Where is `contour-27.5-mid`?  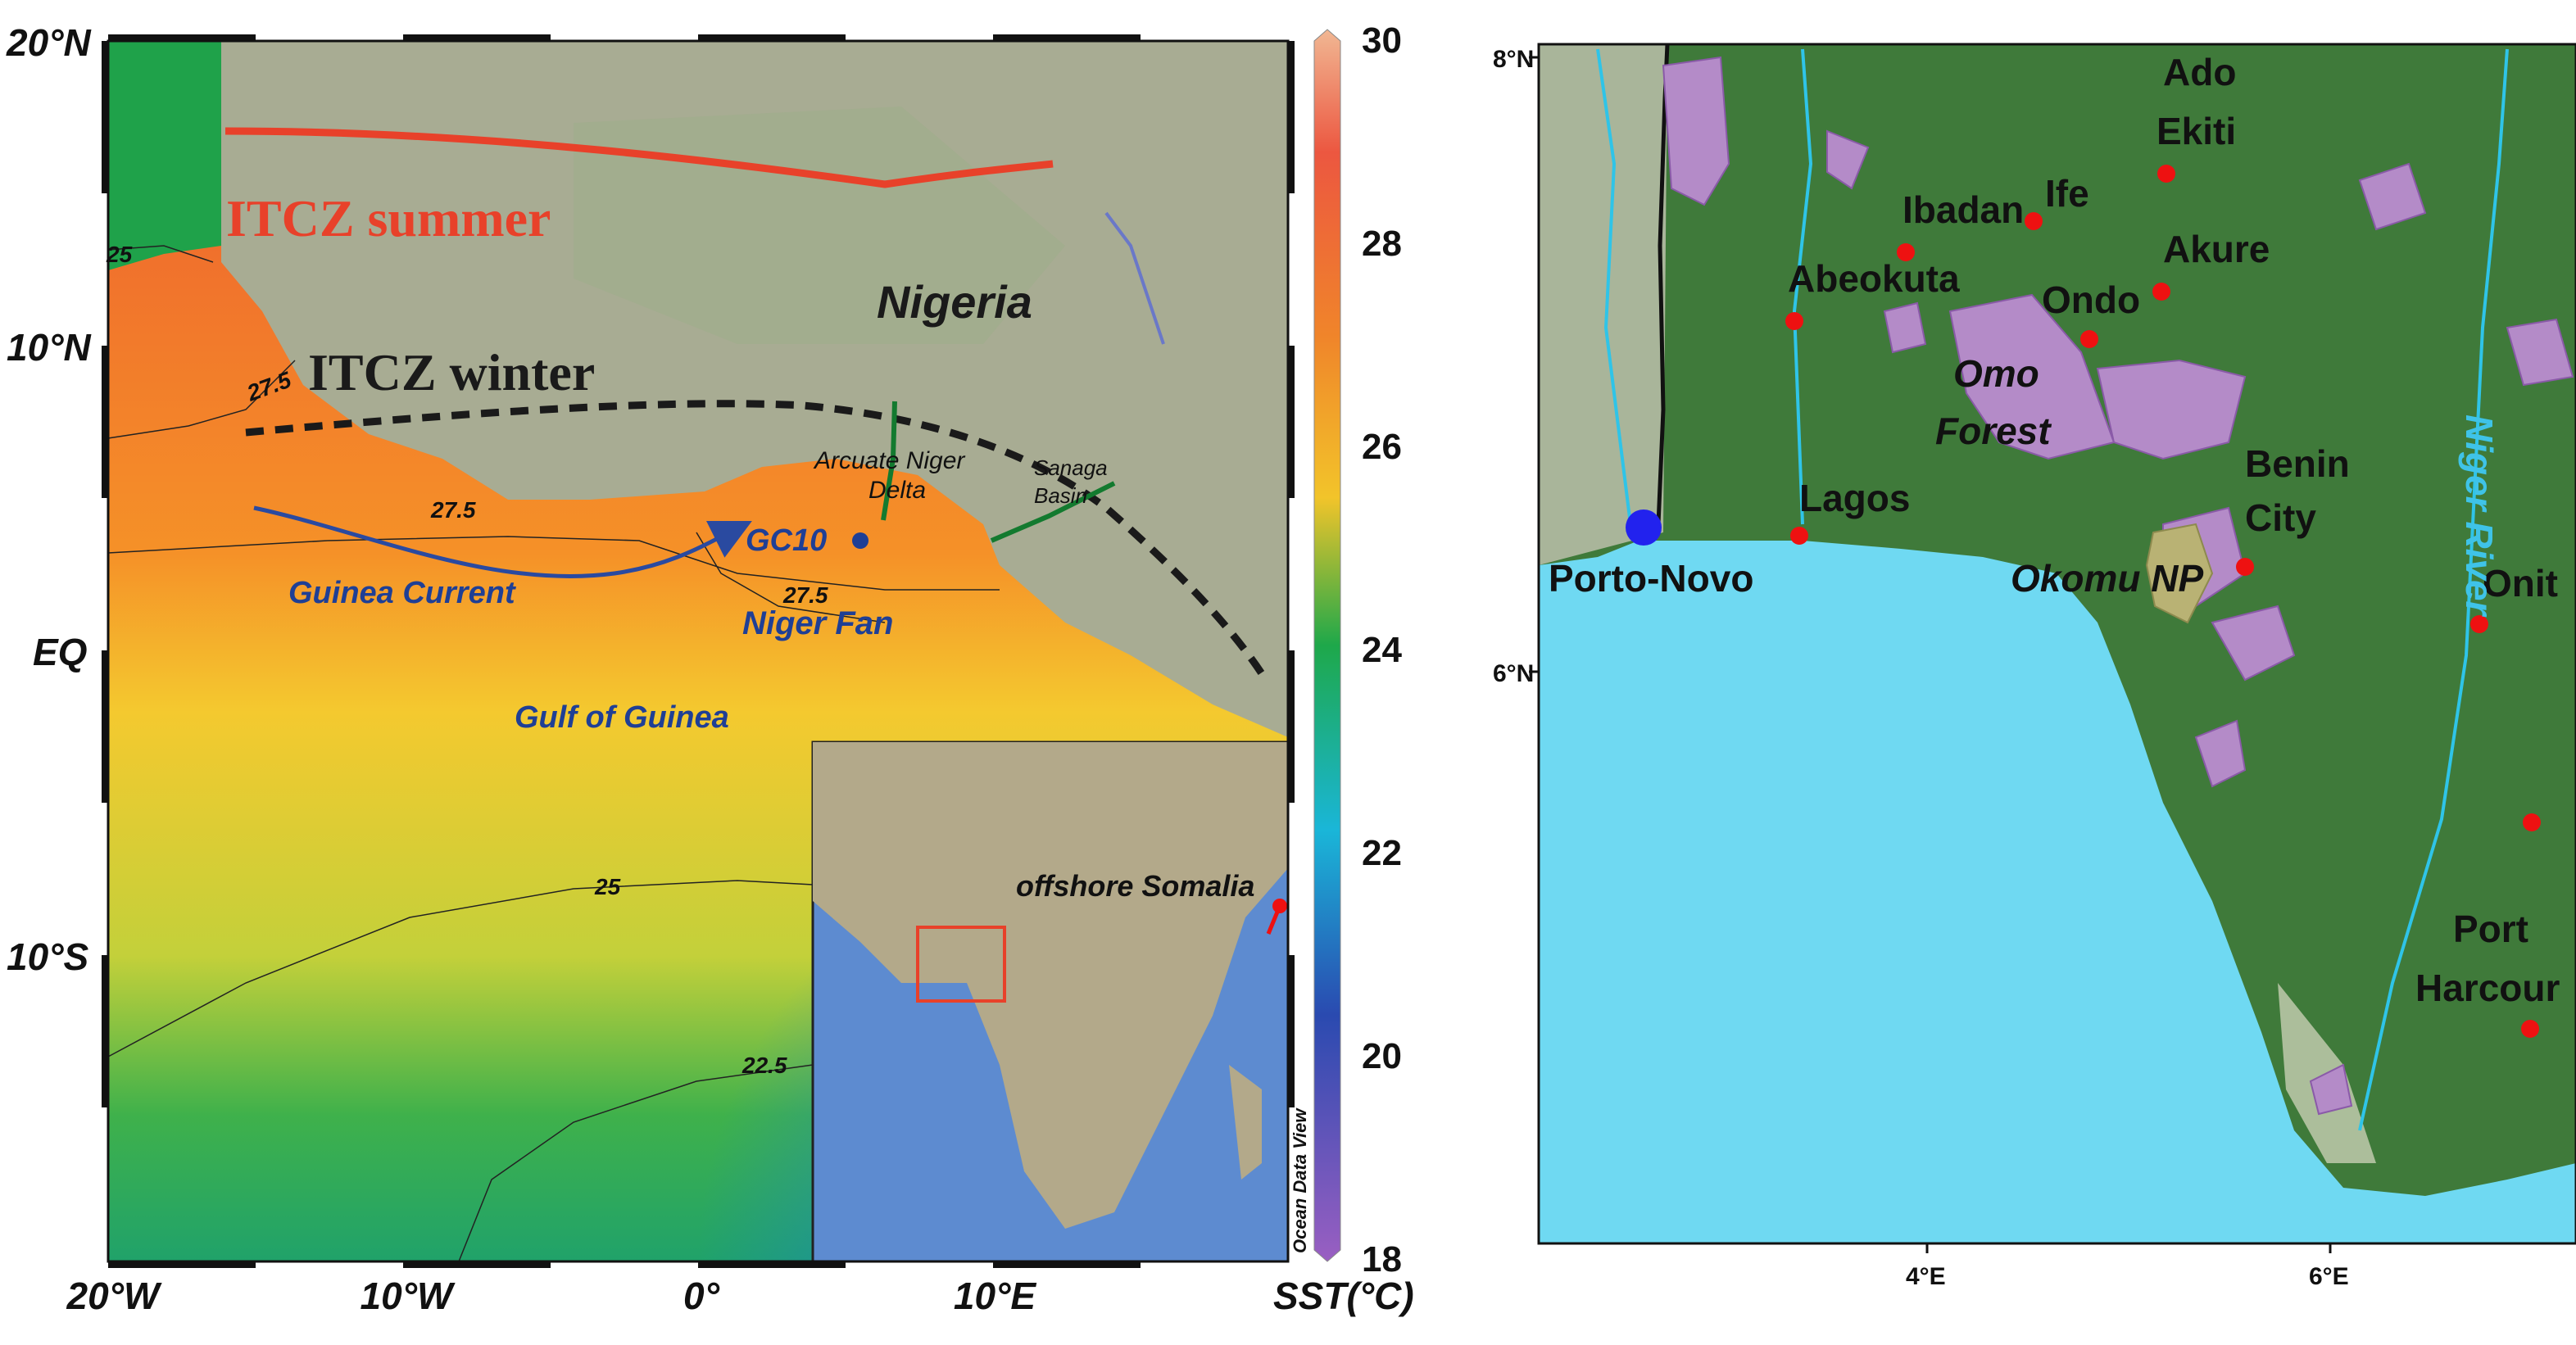
contour-27.5-mid is located at coordinates (553, 563).